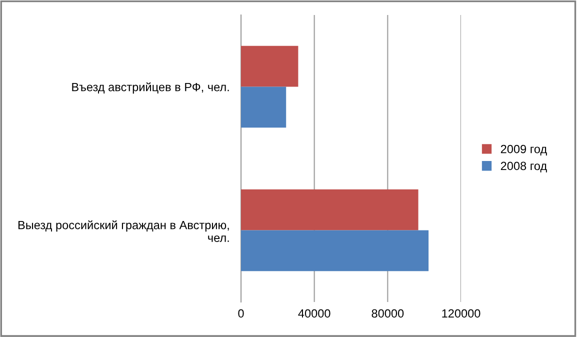  Describe the element at coordinates (150, 88) in the screenshot. I see `y-tick-label: Въезд австрийцев в РФ, чел.` at that location.